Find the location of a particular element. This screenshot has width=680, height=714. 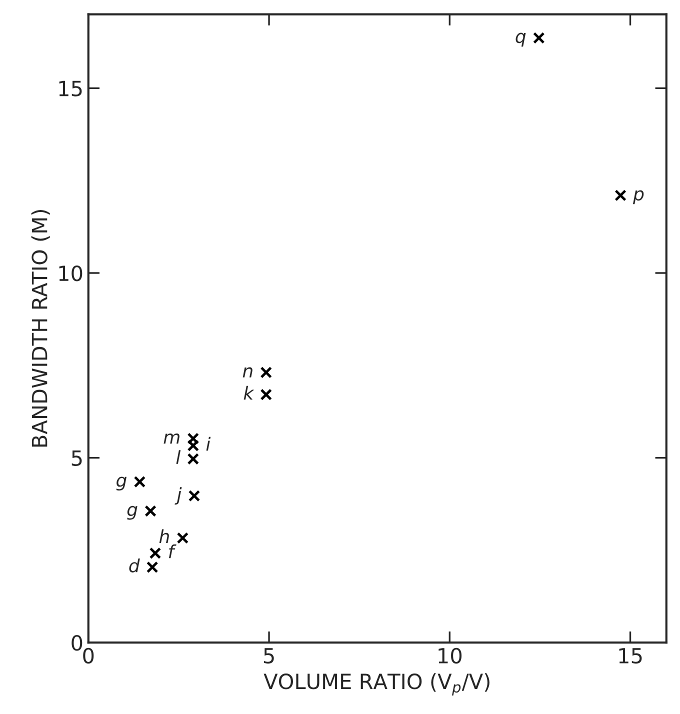

x-axis-title: VOLUME RATIO (V$_{p}$/V) is located at coordinates (377, 684).